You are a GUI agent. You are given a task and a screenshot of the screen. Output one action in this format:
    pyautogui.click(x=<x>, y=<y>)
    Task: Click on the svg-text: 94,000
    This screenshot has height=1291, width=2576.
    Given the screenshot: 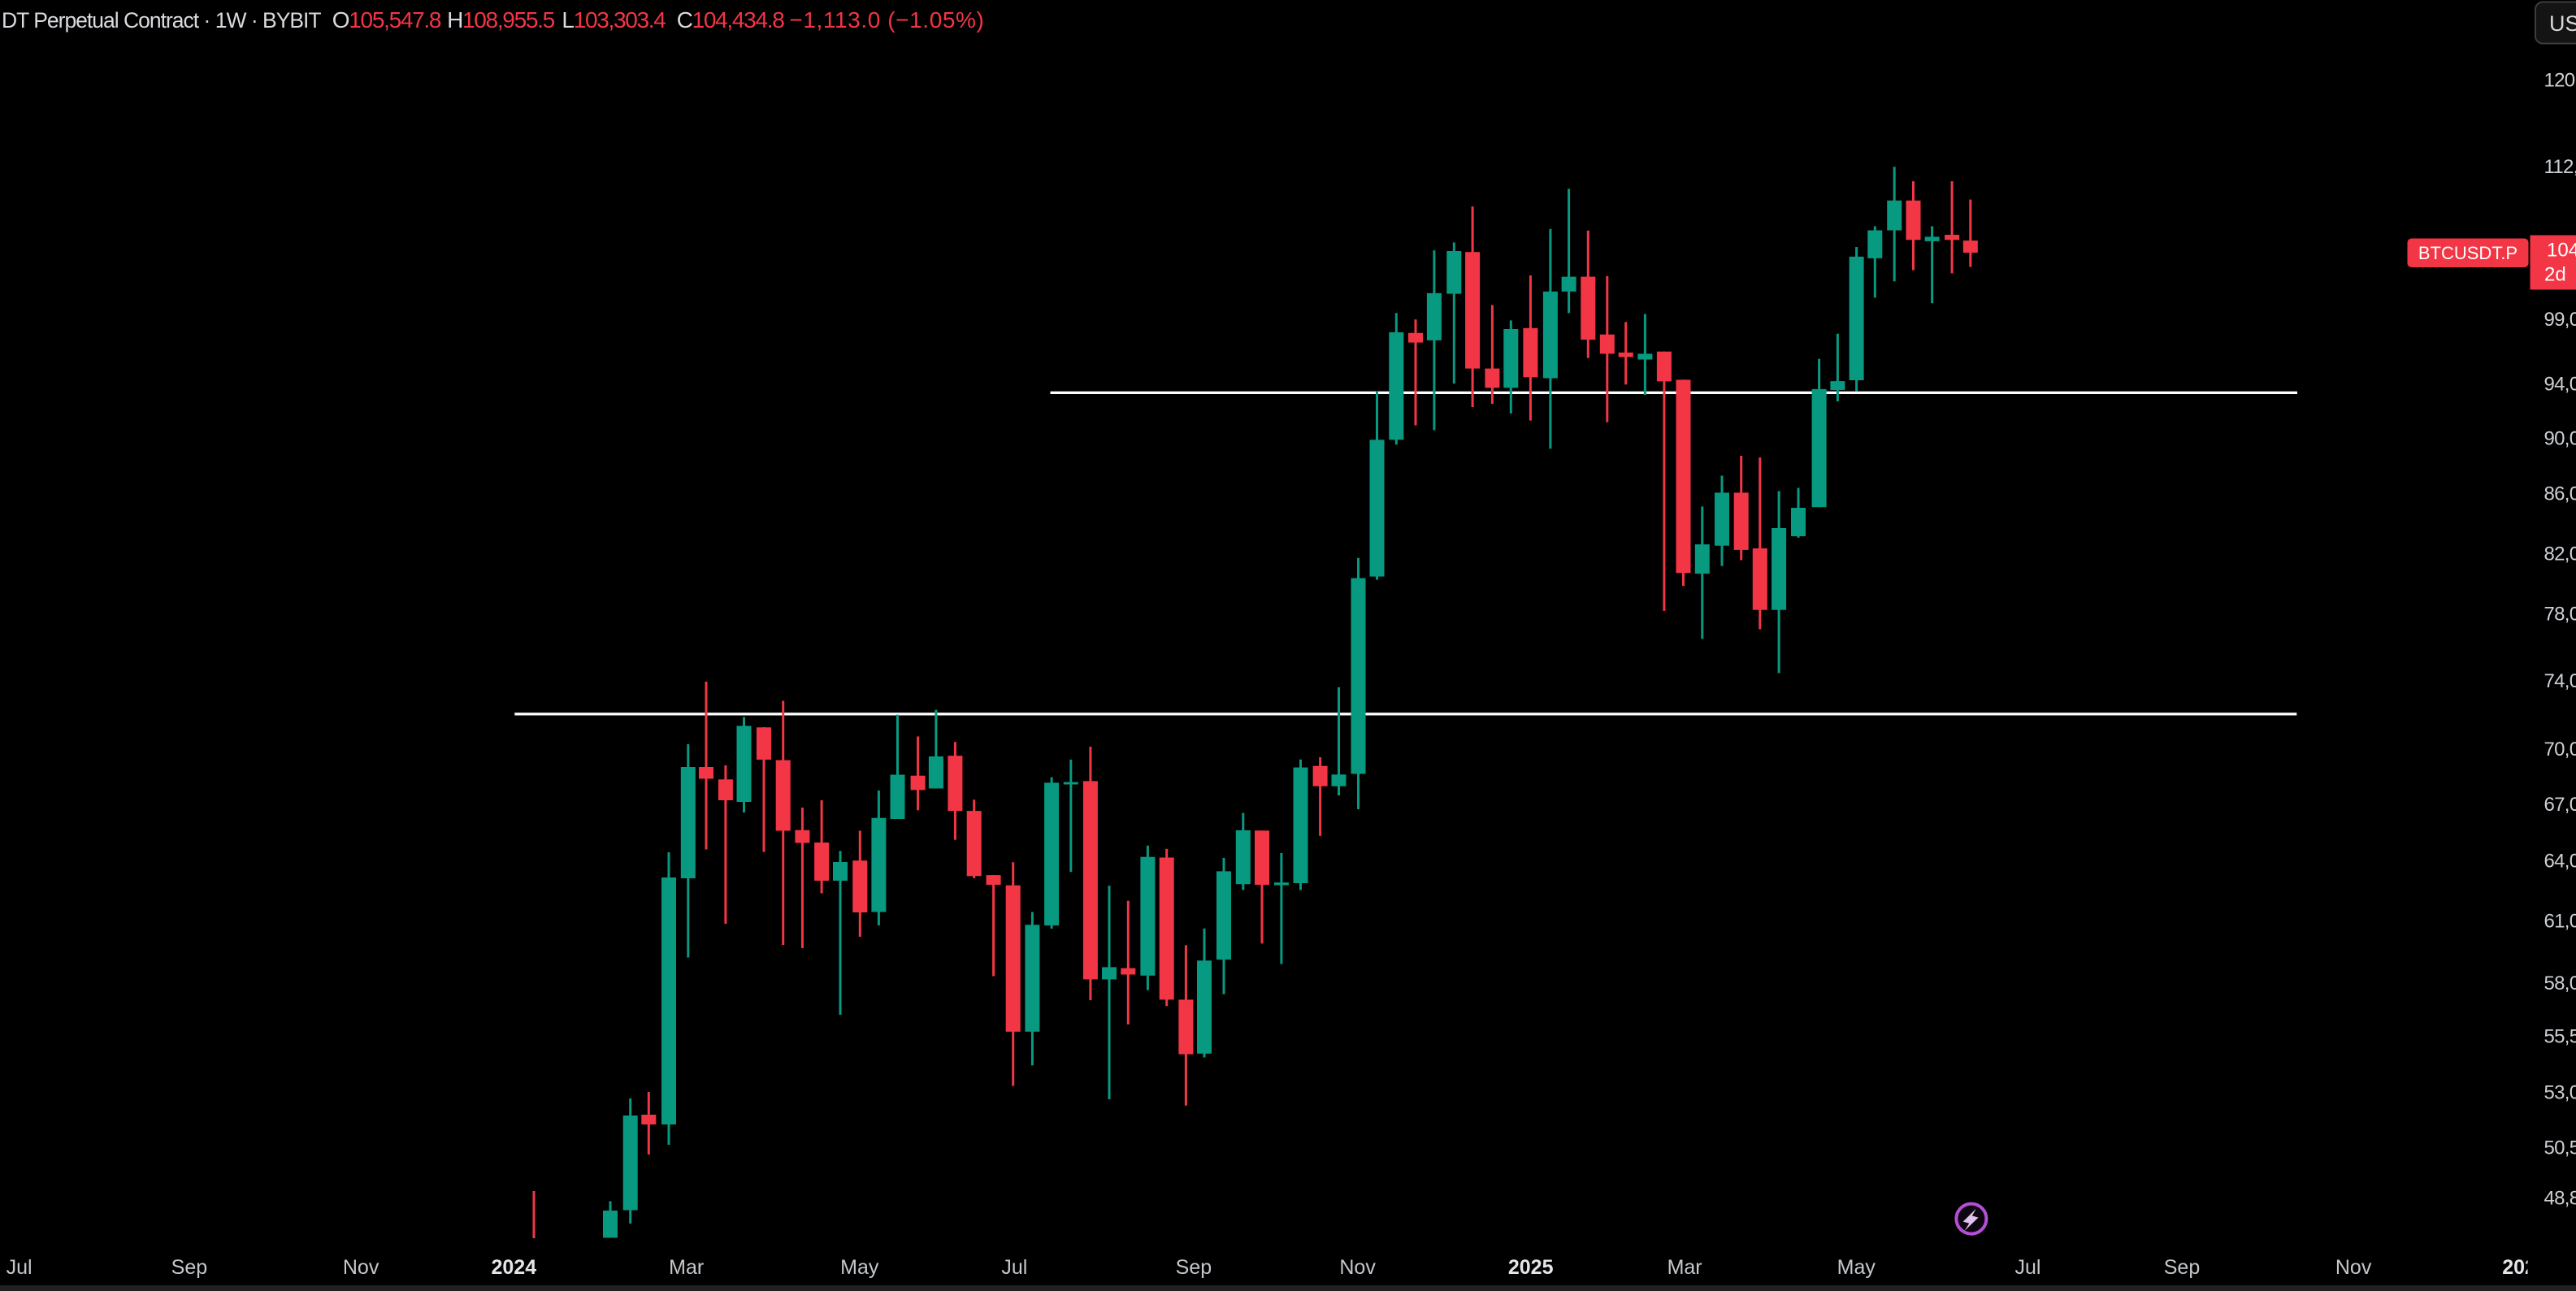 What is the action you would take?
    pyautogui.click(x=2560, y=385)
    